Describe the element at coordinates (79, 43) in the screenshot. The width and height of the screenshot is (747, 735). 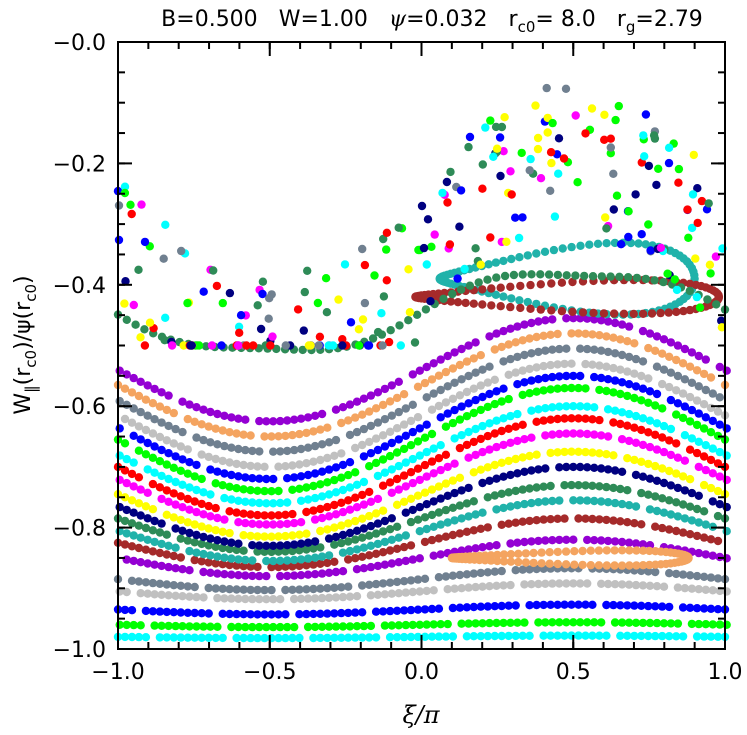
I see `y-tick-label: −0.0` at that location.